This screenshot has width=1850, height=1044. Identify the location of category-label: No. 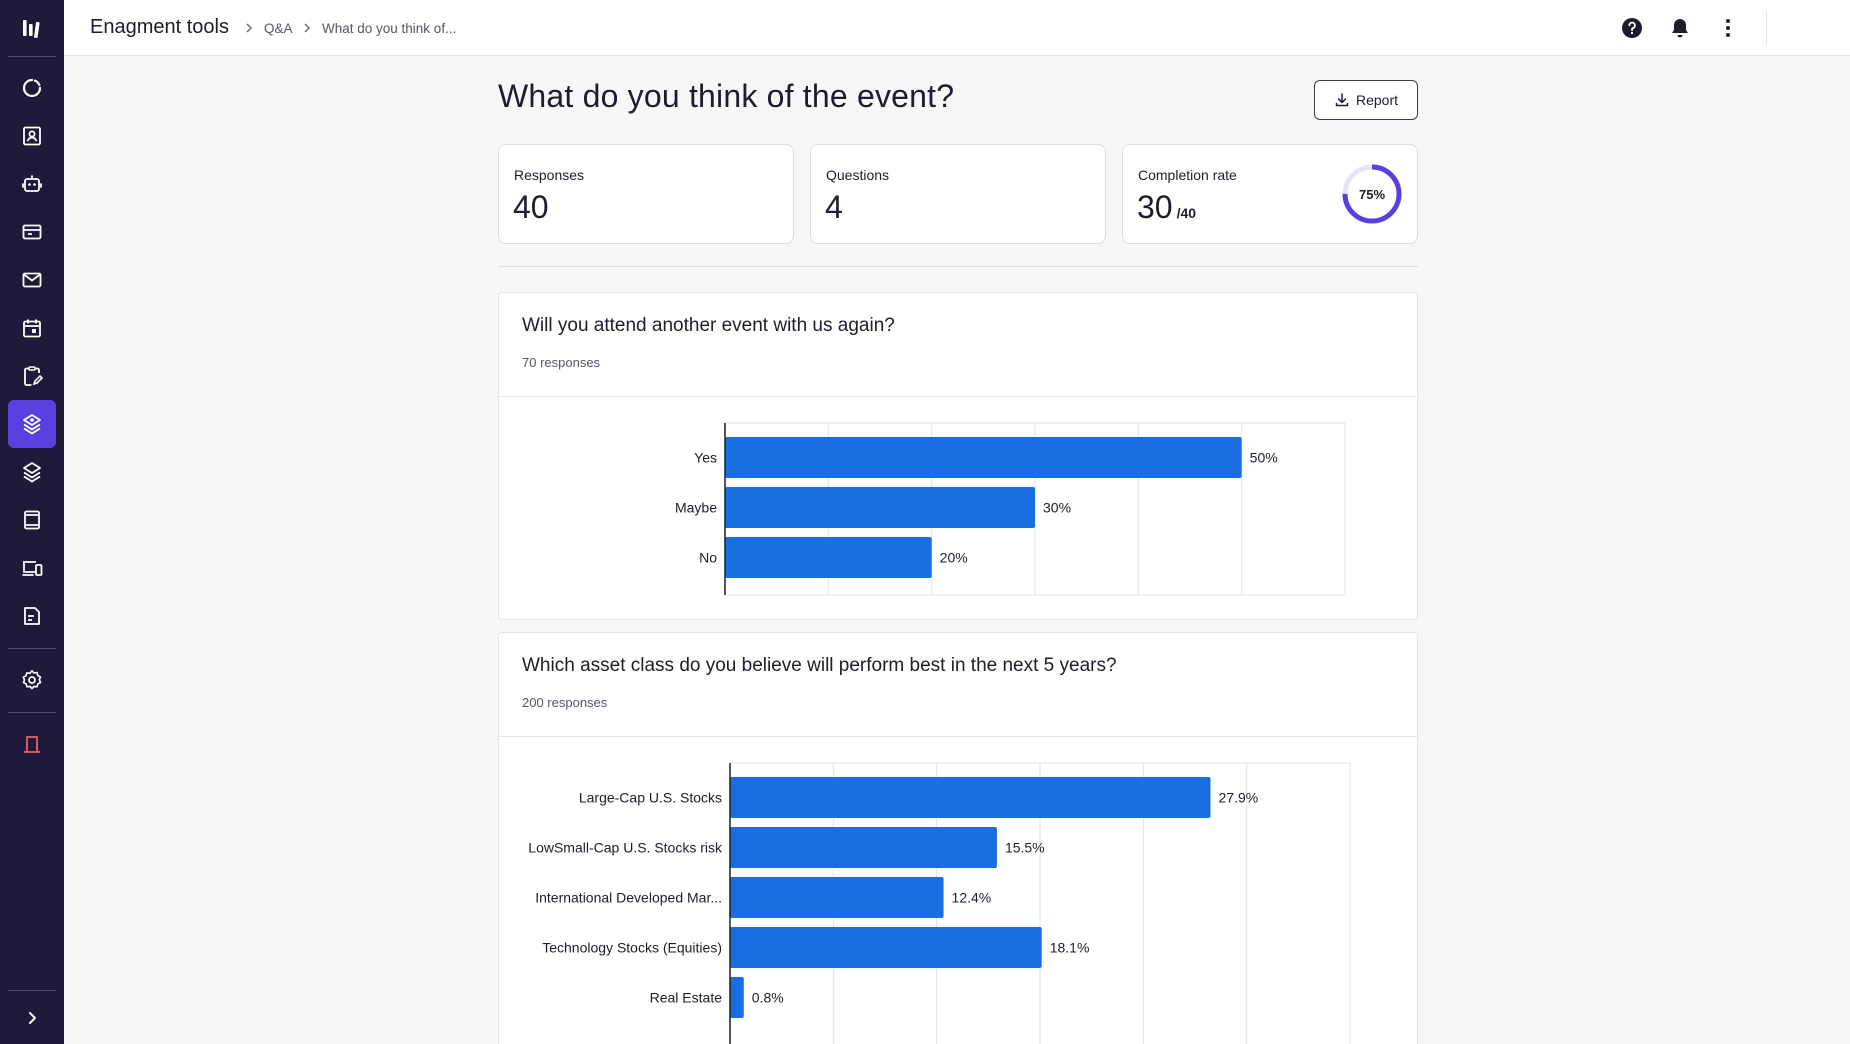
(708, 558).